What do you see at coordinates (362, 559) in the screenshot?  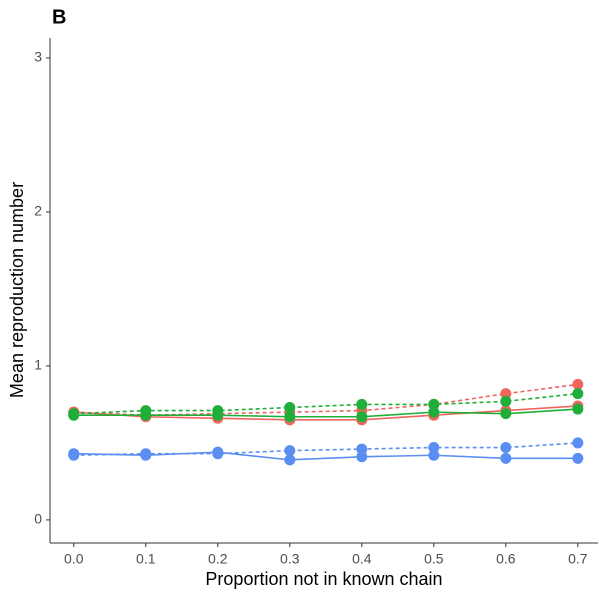 I see `x-tick-label: 0.4` at bounding box center [362, 559].